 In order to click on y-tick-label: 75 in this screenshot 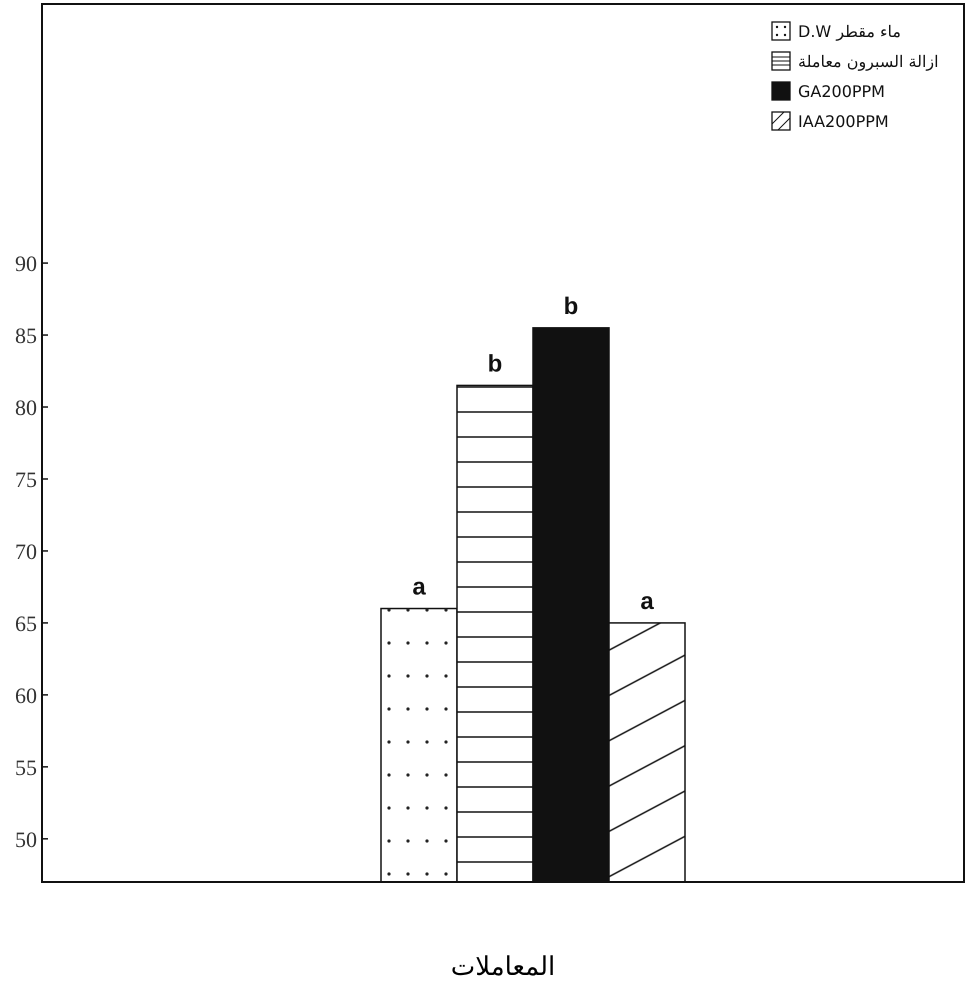, I will do `click(26, 479)`.